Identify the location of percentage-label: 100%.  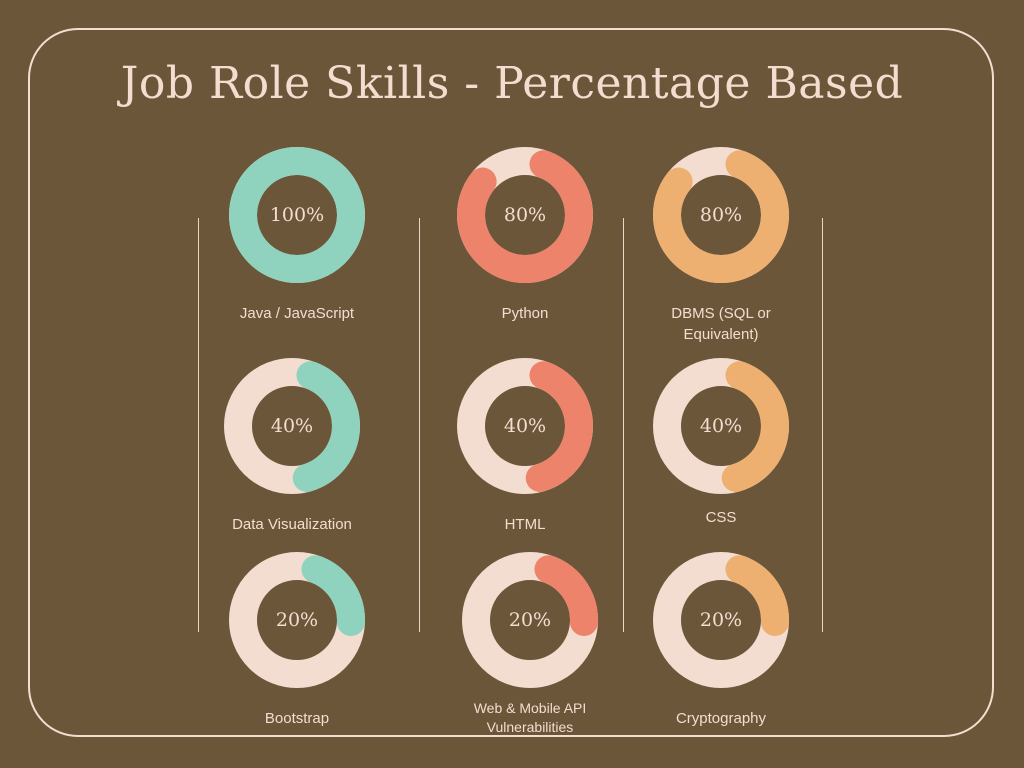
(297, 215).